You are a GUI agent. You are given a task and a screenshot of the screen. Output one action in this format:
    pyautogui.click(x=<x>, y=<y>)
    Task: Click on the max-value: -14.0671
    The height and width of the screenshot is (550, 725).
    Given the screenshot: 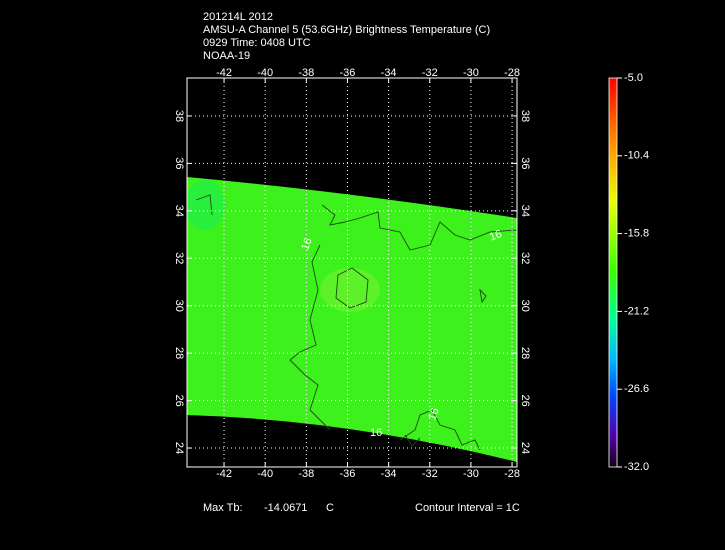 What is the action you would take?
    pyautogui.click(x=285, y=508)
    